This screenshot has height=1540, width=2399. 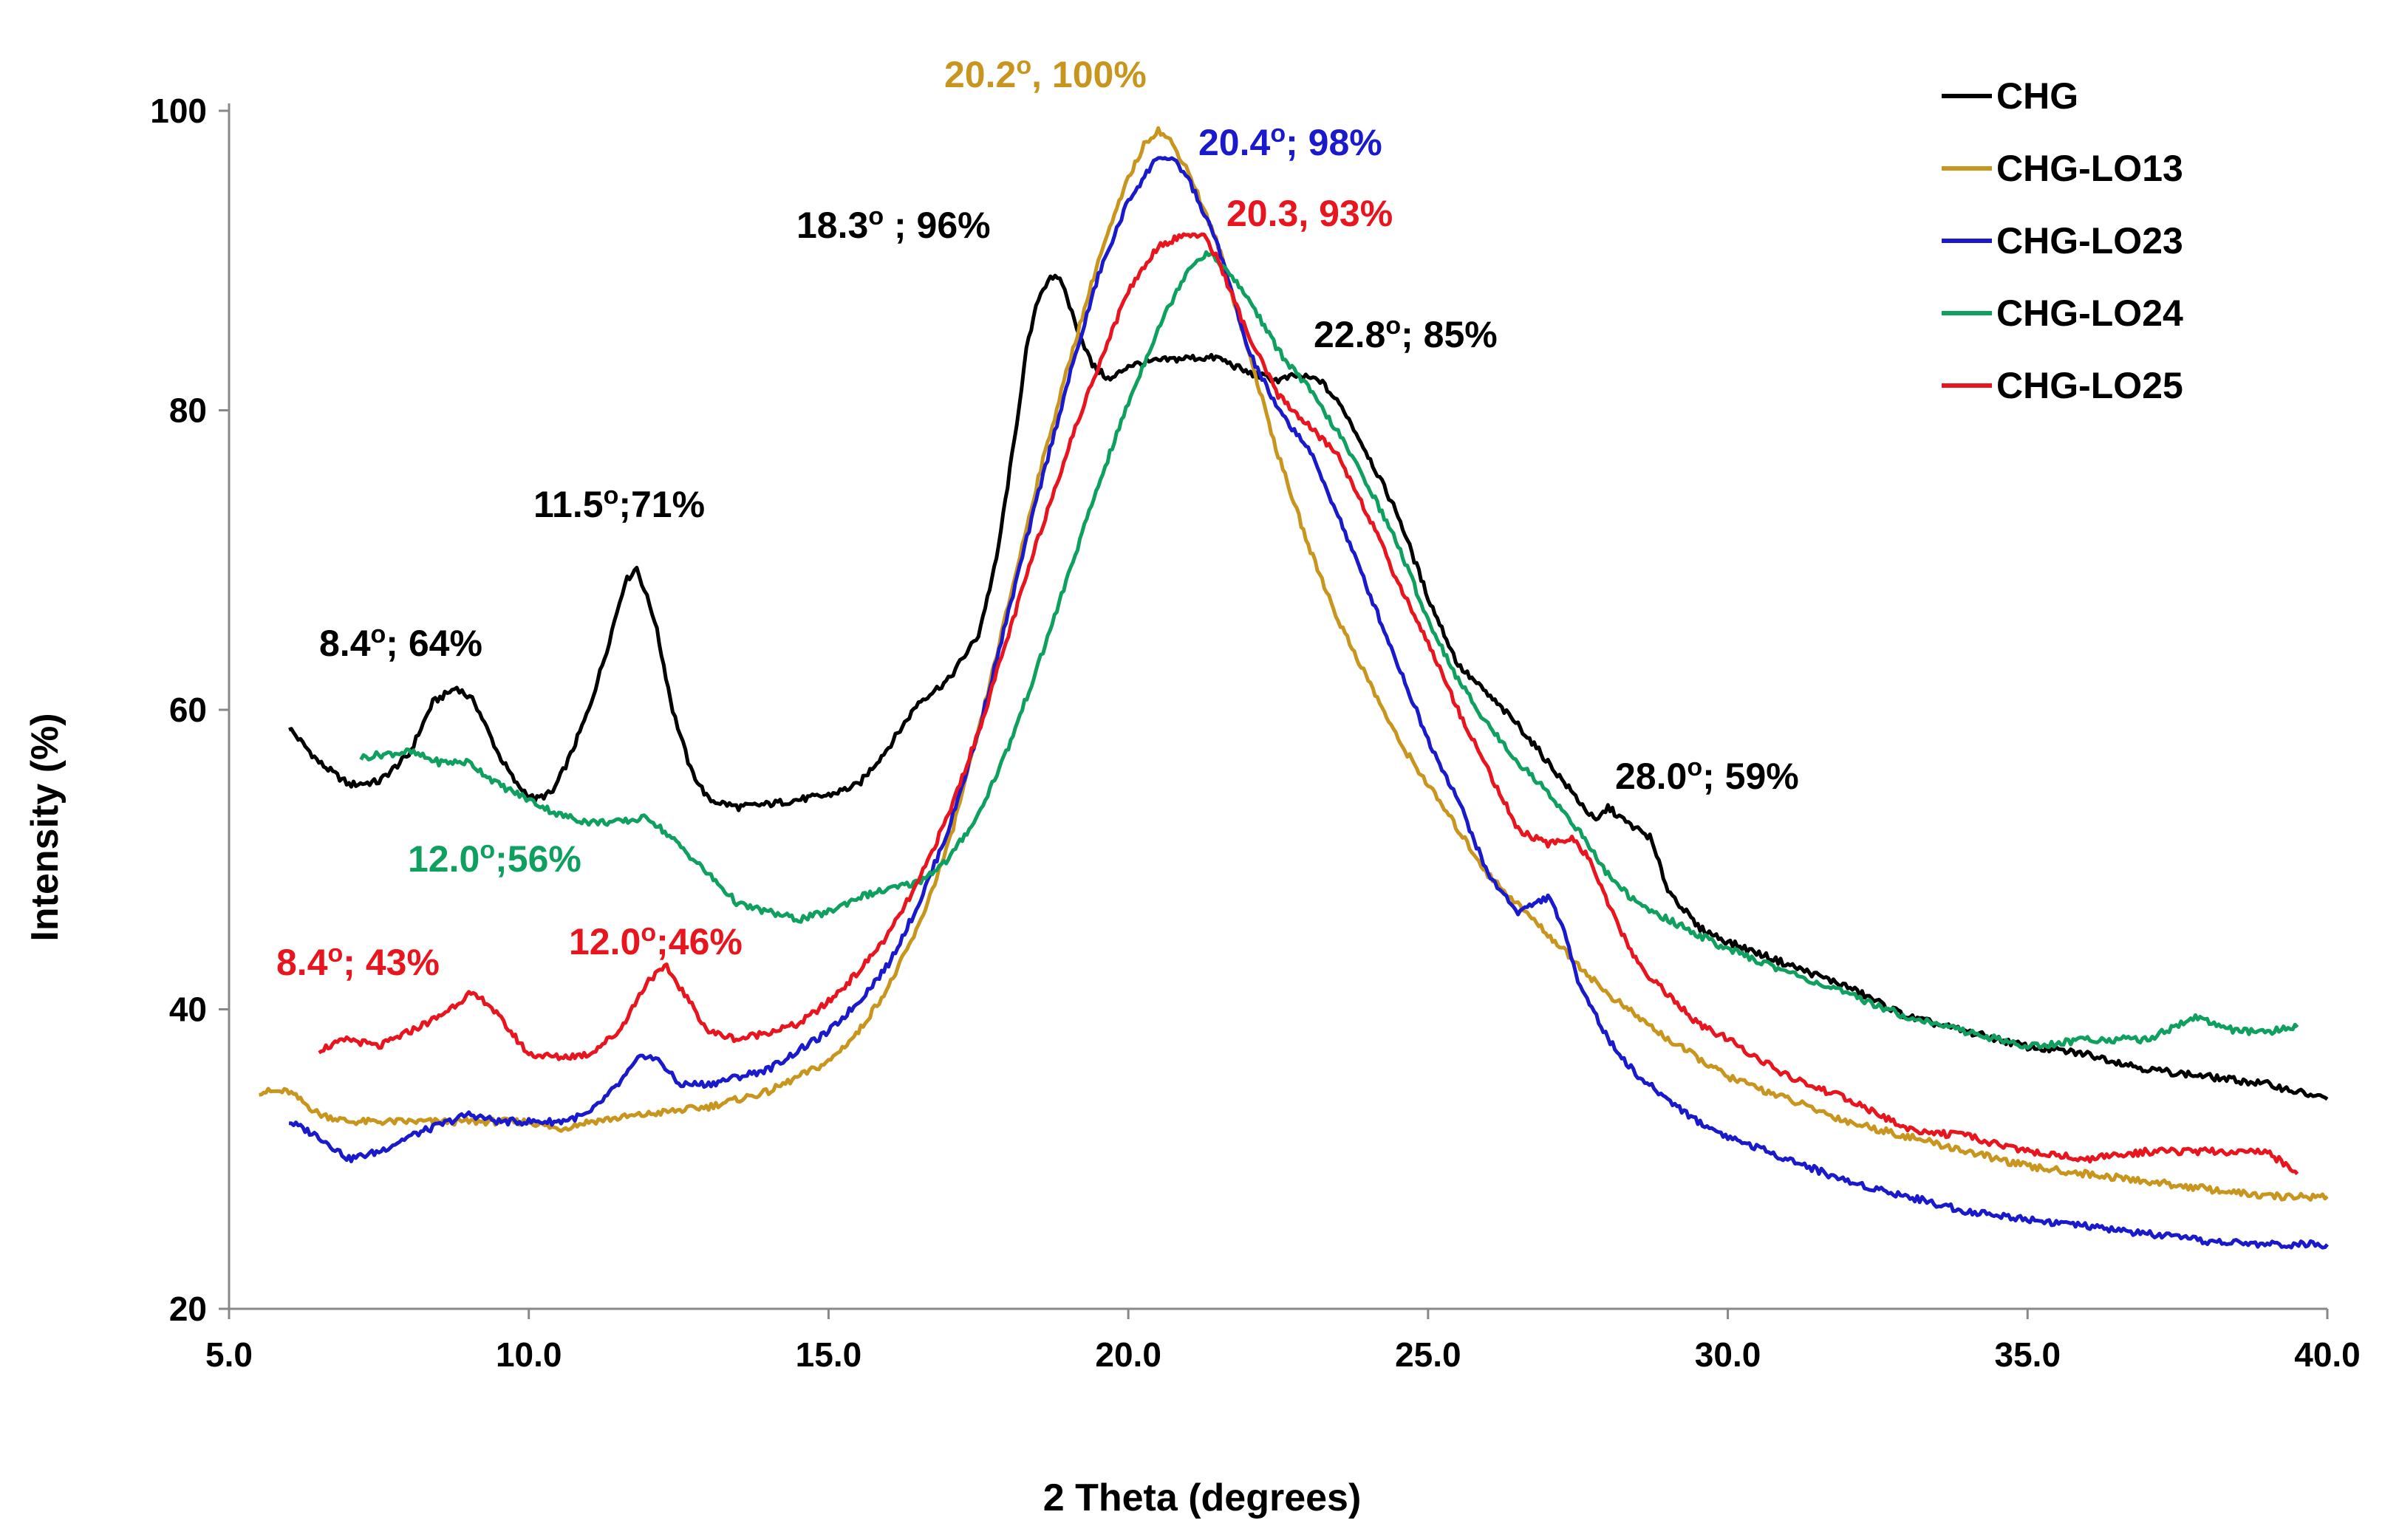 I want to click on y-tick-label: 60, so click(x=188, y=710).